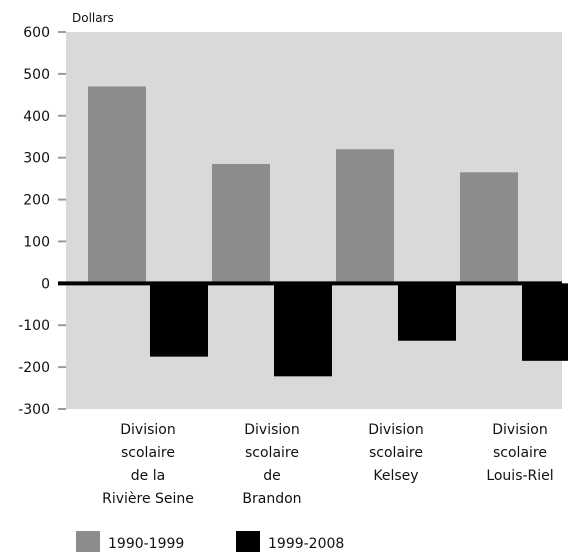 This screenshot has width=568, height=552. I want to click on legend-label-1990-1999: 1990-1999, so click(146, 544).